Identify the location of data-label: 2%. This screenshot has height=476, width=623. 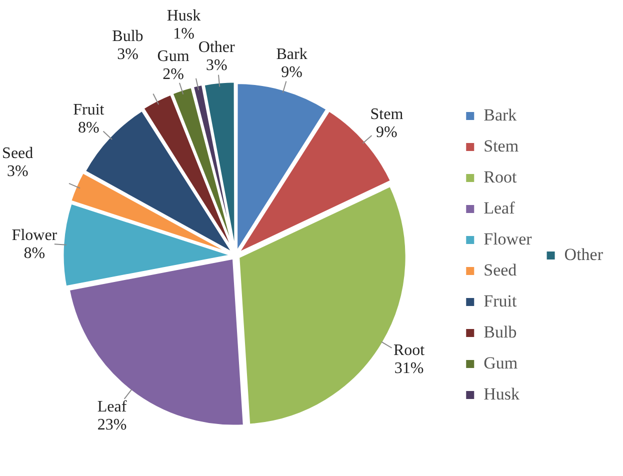
(173, 74).